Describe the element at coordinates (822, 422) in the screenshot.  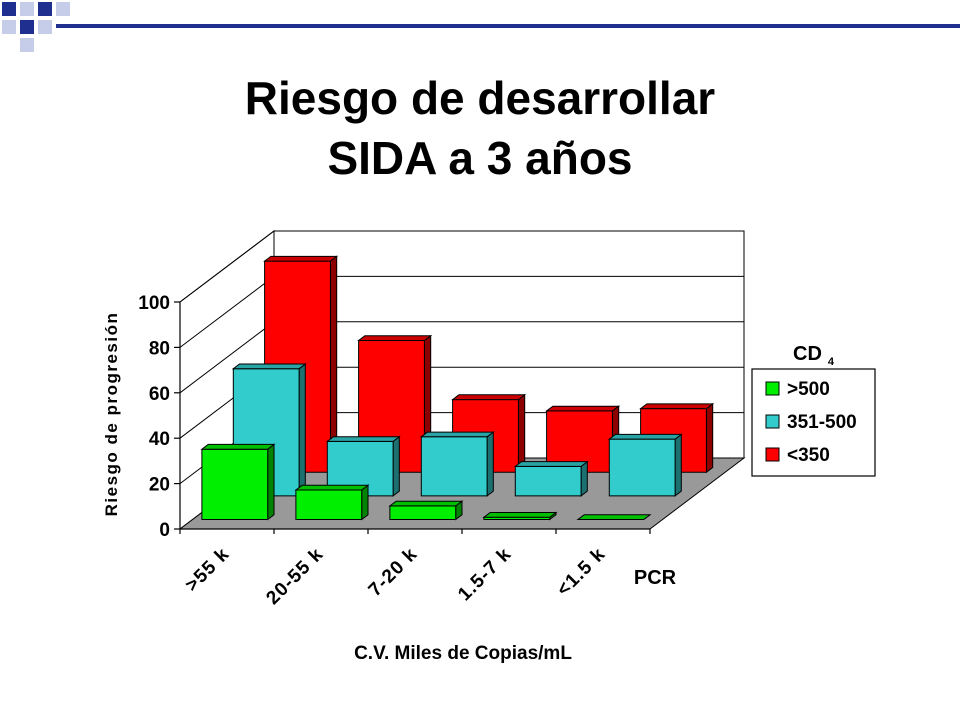
I see `legend-label: 351-500` at that location.